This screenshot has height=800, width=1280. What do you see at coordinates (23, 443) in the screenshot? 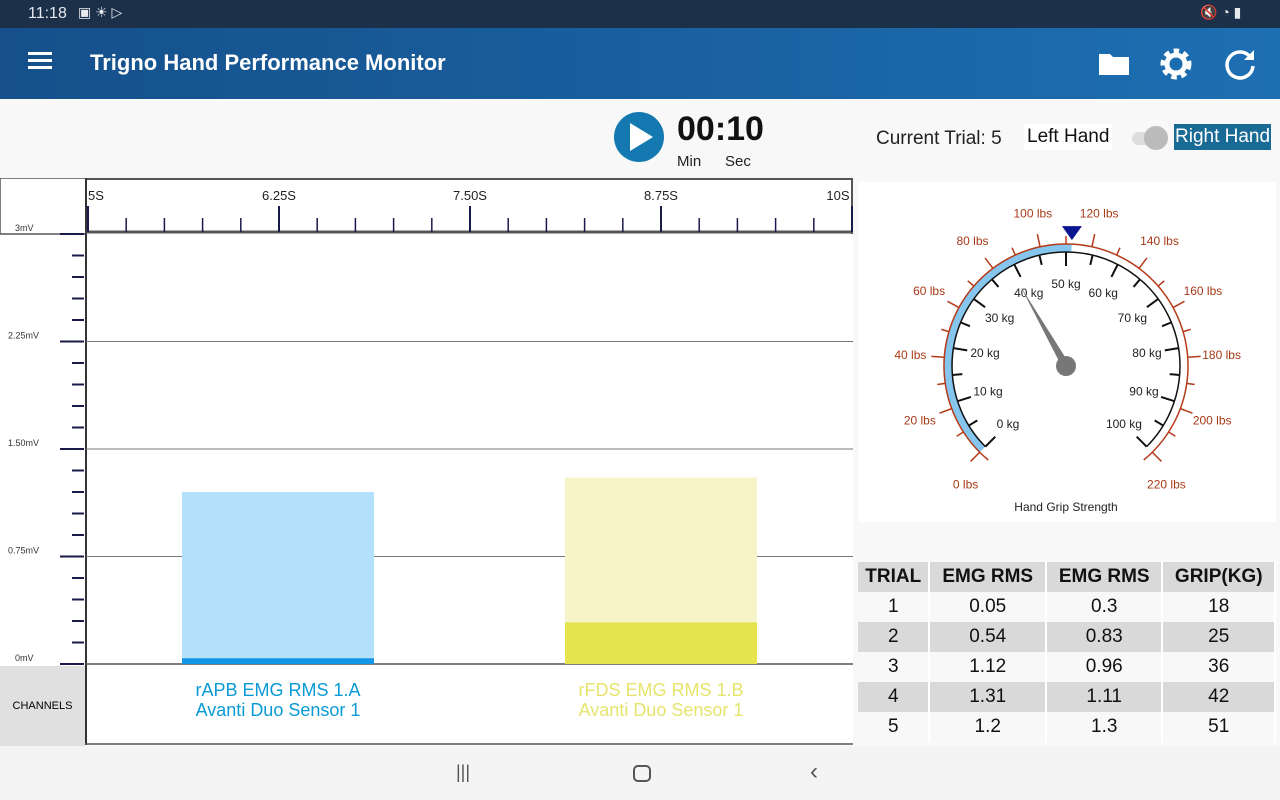
I see `y-tick-label: 1.50mV` at bounding box center [23, 443].